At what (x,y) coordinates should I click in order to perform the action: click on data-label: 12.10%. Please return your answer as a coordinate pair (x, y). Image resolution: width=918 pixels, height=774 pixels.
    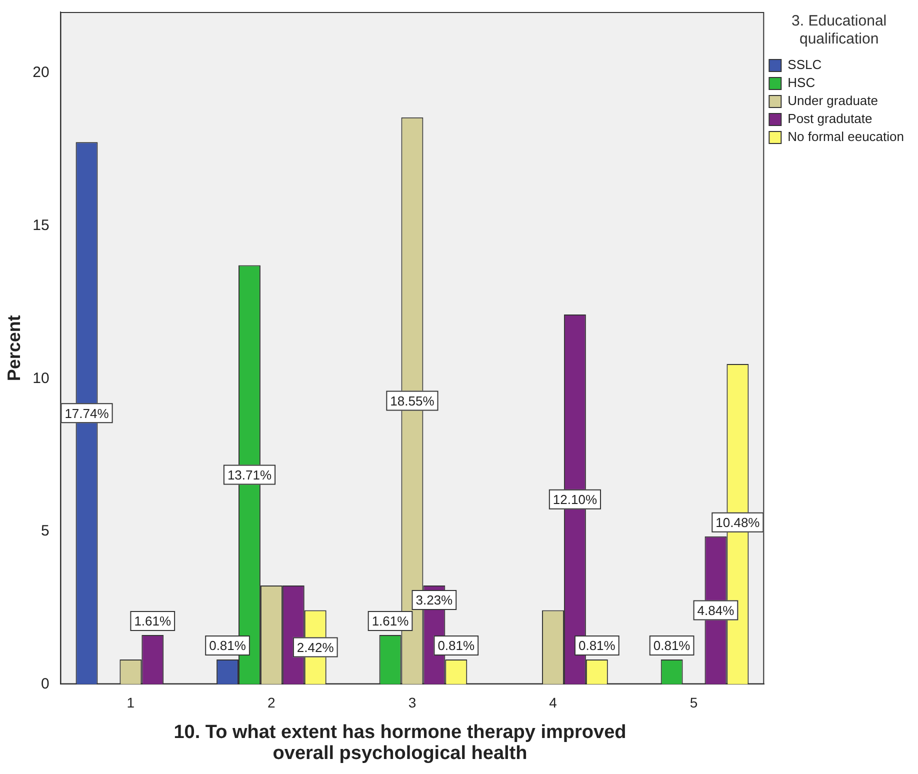
    Looking at the image, I should click on (575, 499).